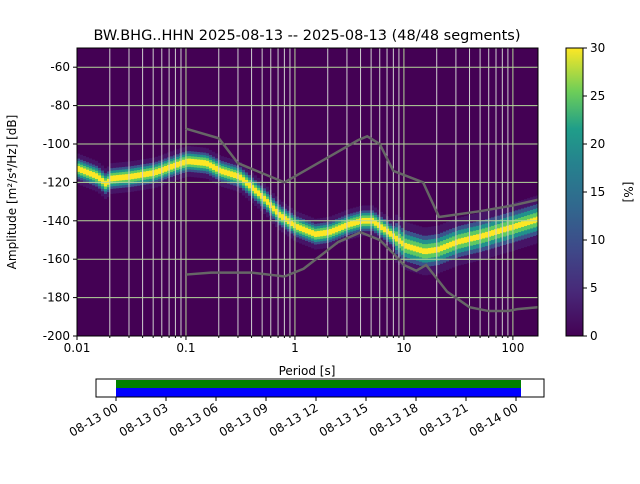  What do you see at coordinates (244, 419) in the screenshot?
I see `time-tick-label: 08-13 09` at bounding box center [244, 419].